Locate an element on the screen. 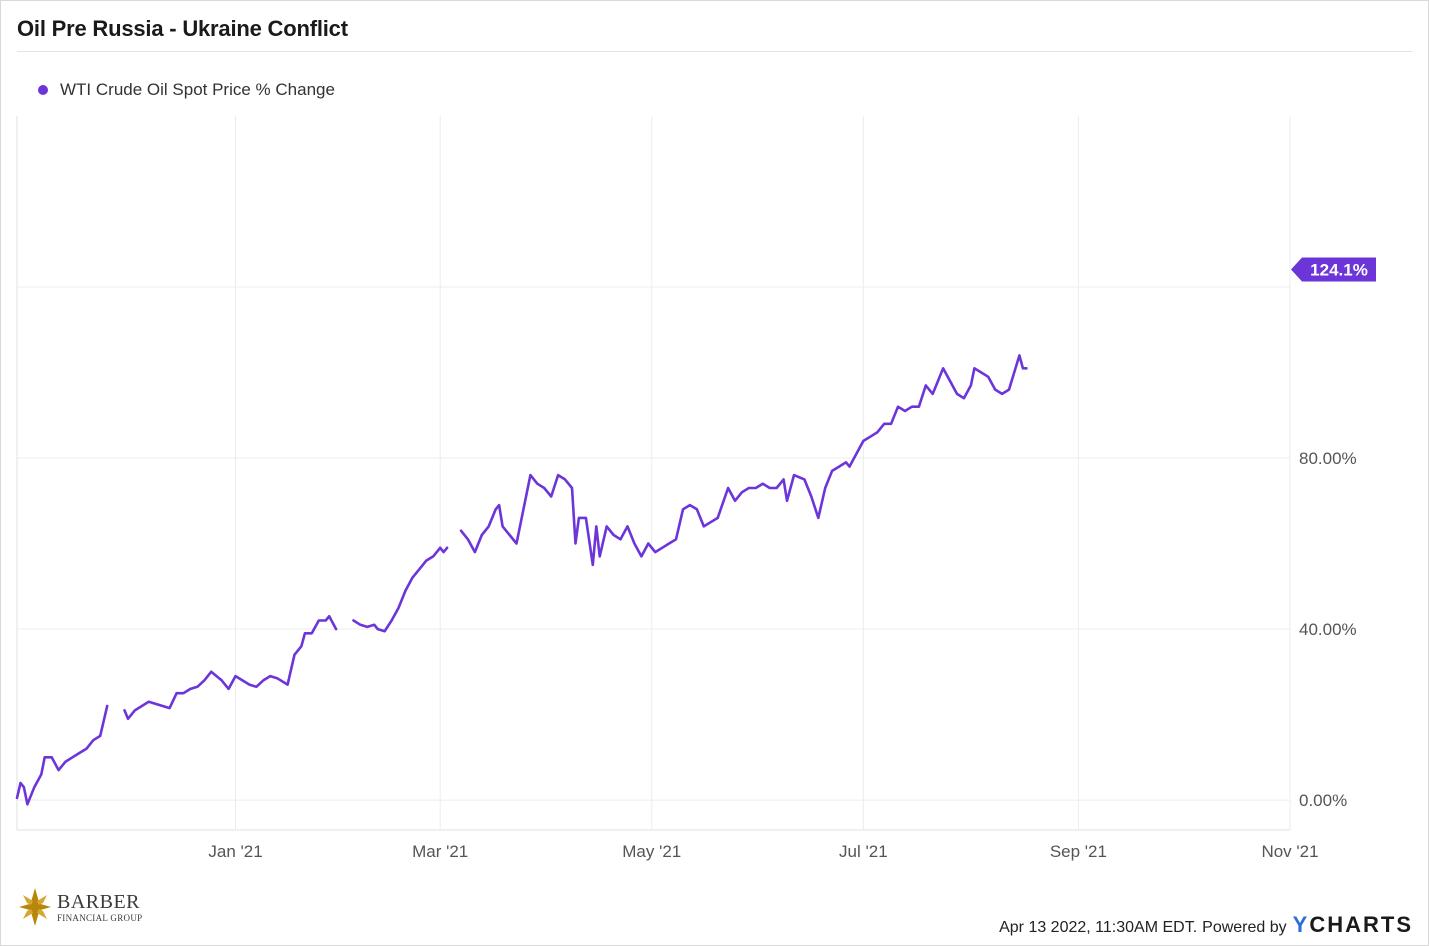 The height and width of the screenshot is (946, 1429). ycharts-brand-rest: CHARTS is located at coordinates (1361, 924).